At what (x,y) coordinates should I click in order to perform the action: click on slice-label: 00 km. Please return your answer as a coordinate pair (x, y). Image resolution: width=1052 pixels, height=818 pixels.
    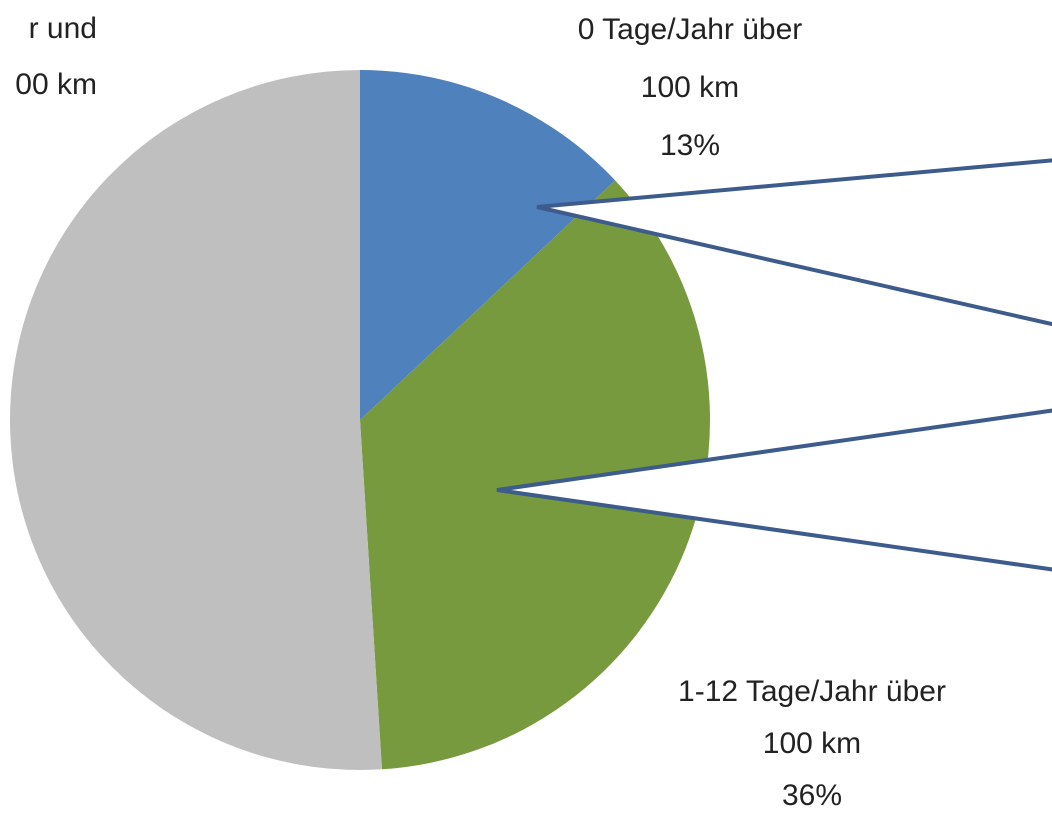
    Looking at the image, I should click on (56, 84).